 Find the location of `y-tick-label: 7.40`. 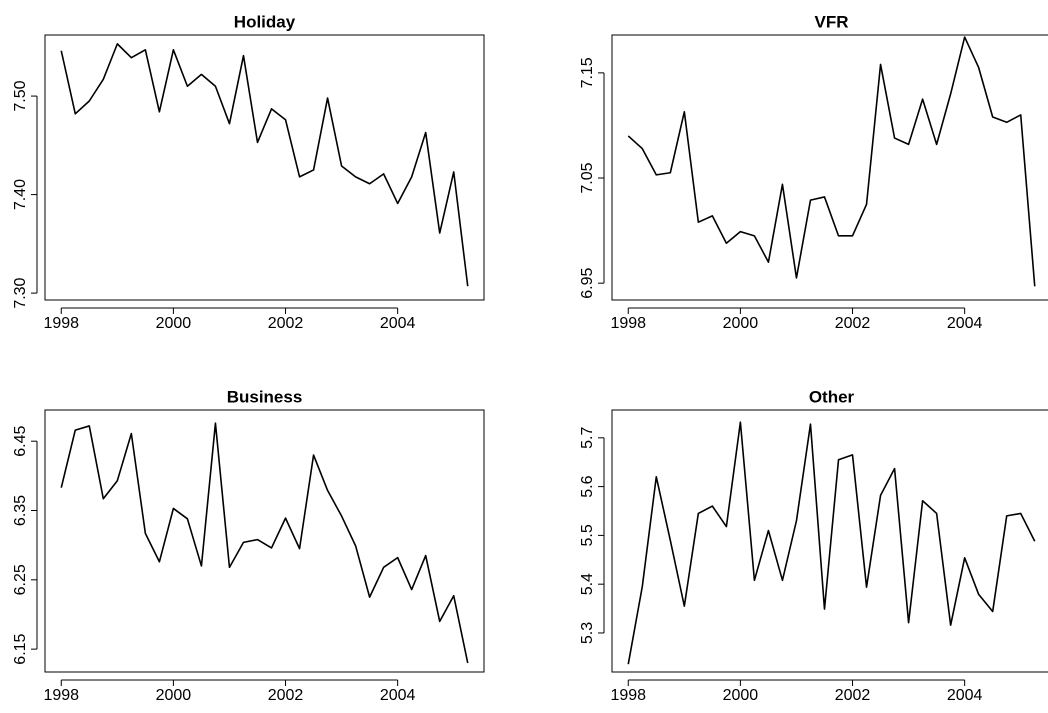

y-tick-label: 7.40 is located at coordinates (20, 194).